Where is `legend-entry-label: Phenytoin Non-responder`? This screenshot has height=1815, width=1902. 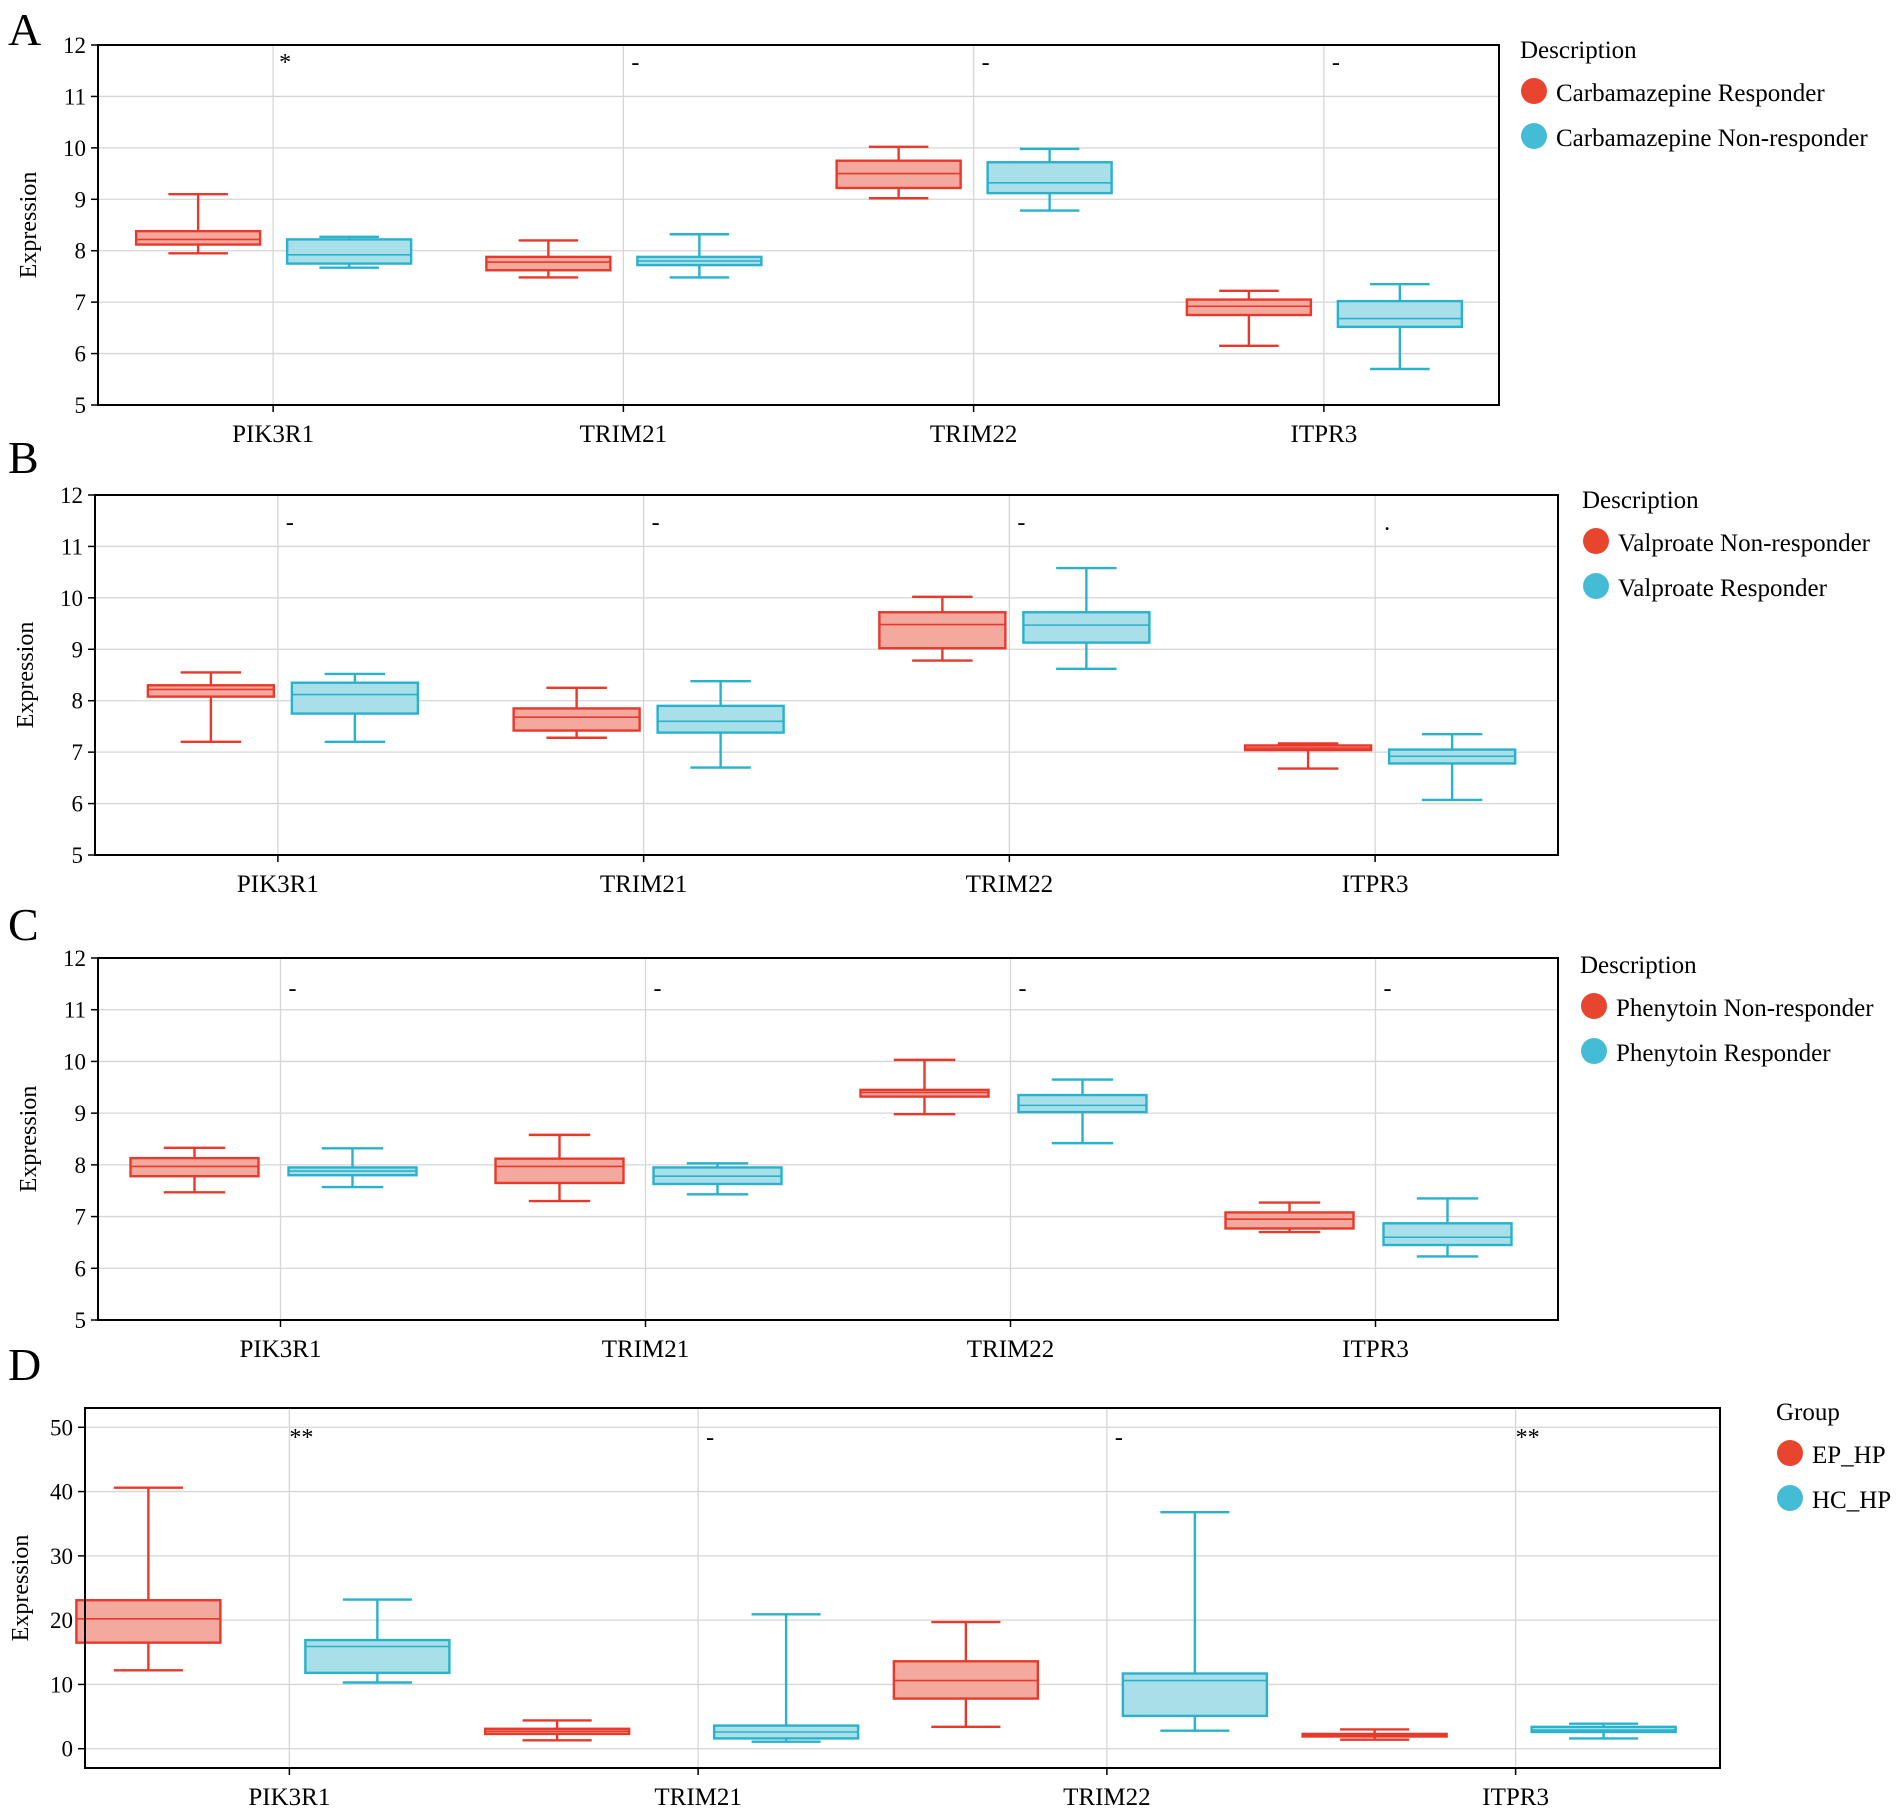 legend-entry-label: Phenytoin Non-responder is located at coordinates (1745, 1008).